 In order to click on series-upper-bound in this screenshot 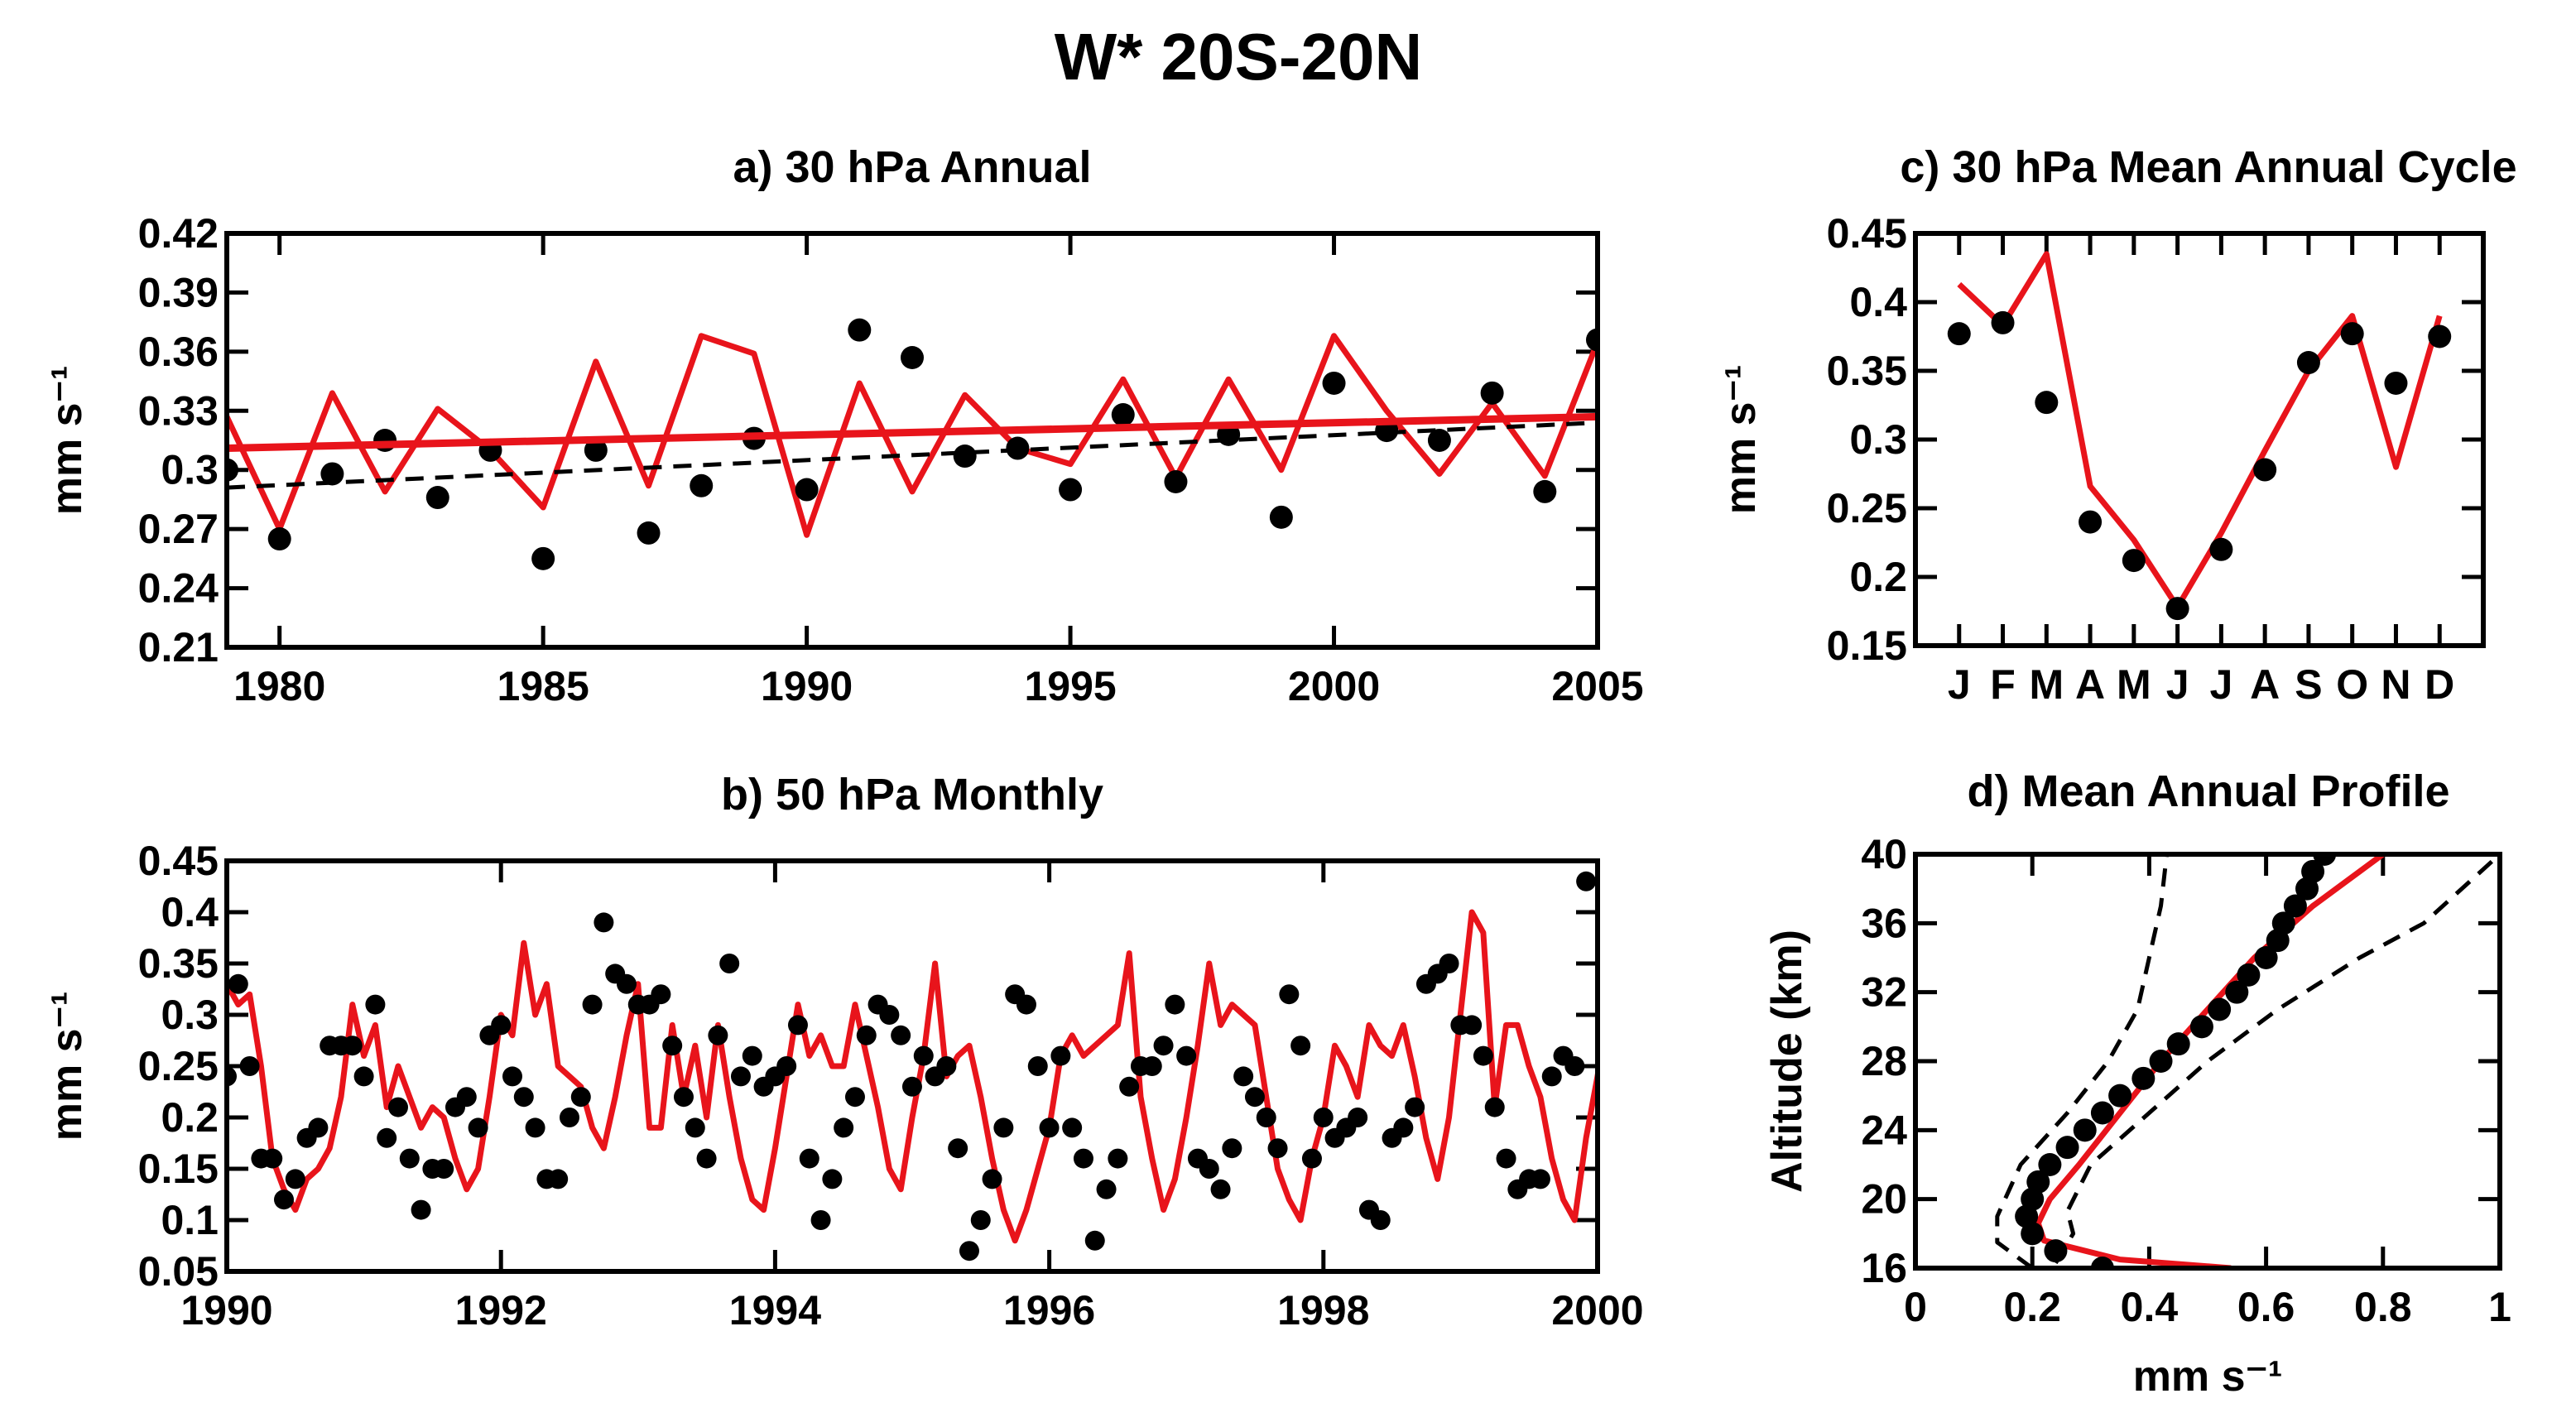, I will do `click(2277, 1059)`.